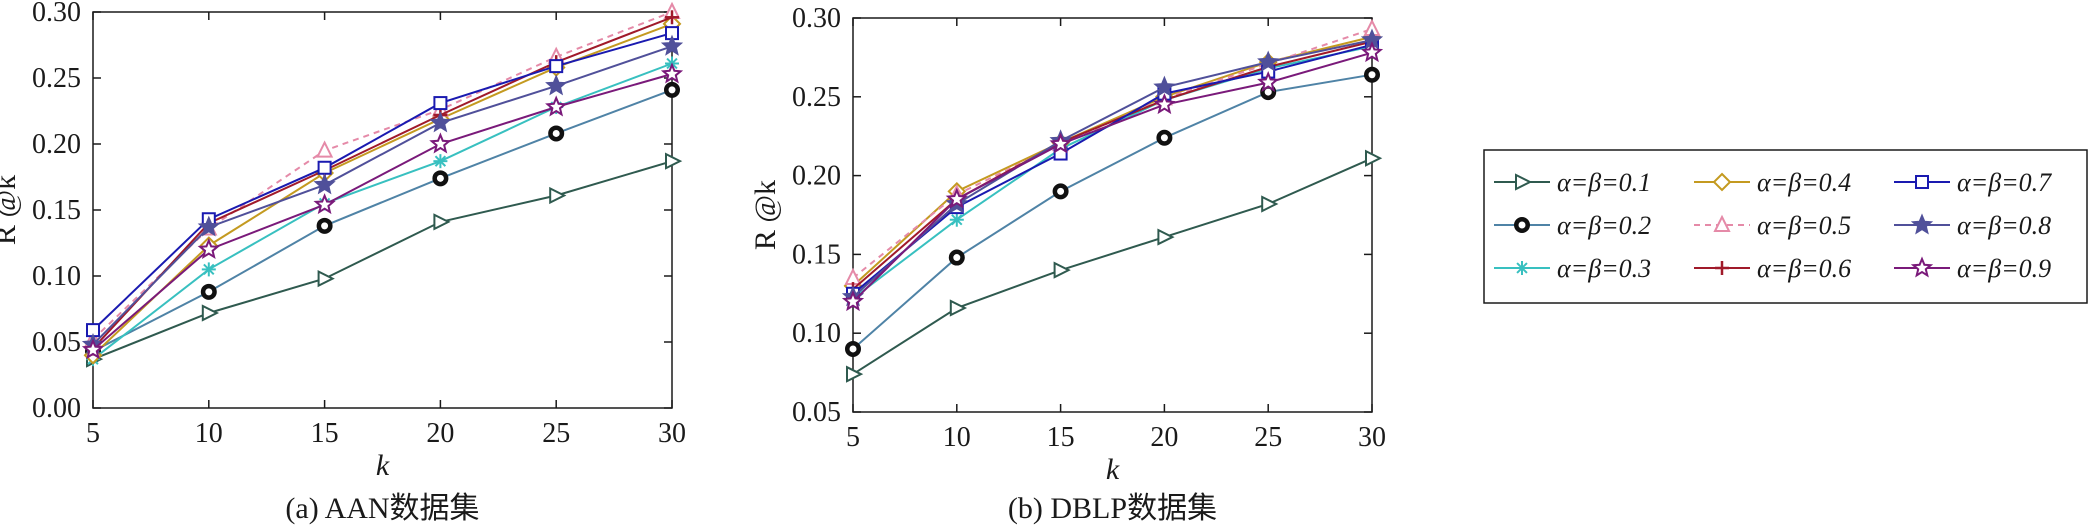  I want to click on x-tick-label: 30, so click(672, 433).